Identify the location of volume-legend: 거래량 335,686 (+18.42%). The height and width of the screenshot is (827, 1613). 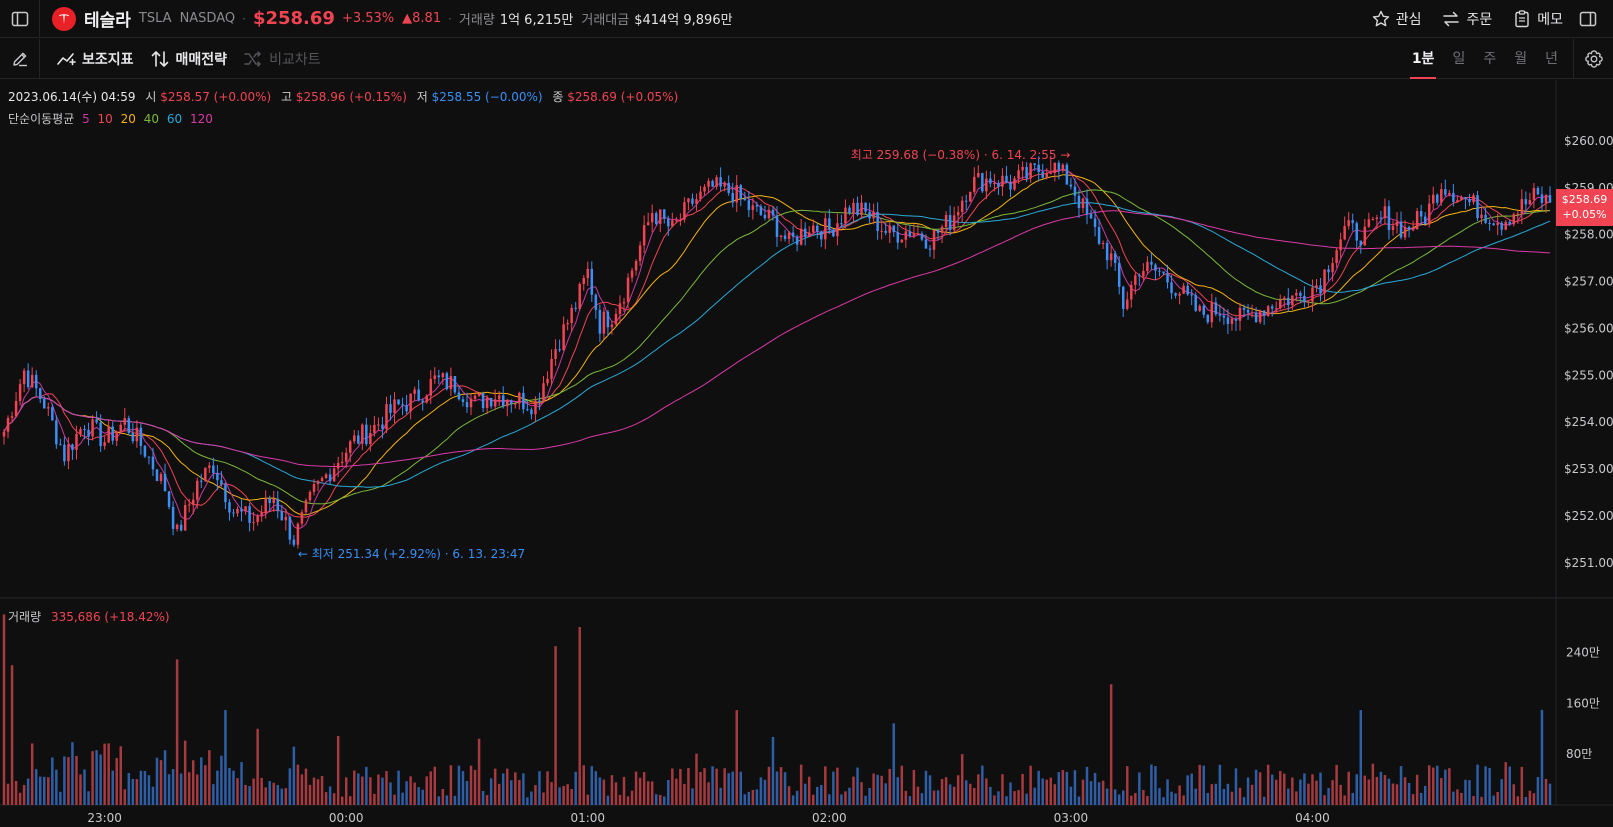
(89, 616).